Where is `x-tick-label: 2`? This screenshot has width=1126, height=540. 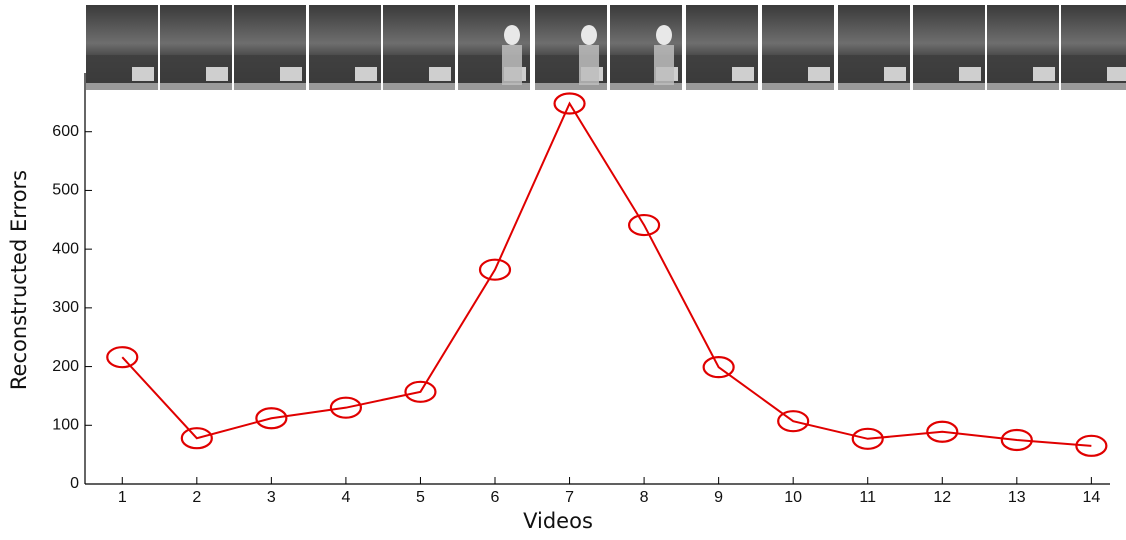
x-tick-label: 2 is located at coordinates (196, 497).